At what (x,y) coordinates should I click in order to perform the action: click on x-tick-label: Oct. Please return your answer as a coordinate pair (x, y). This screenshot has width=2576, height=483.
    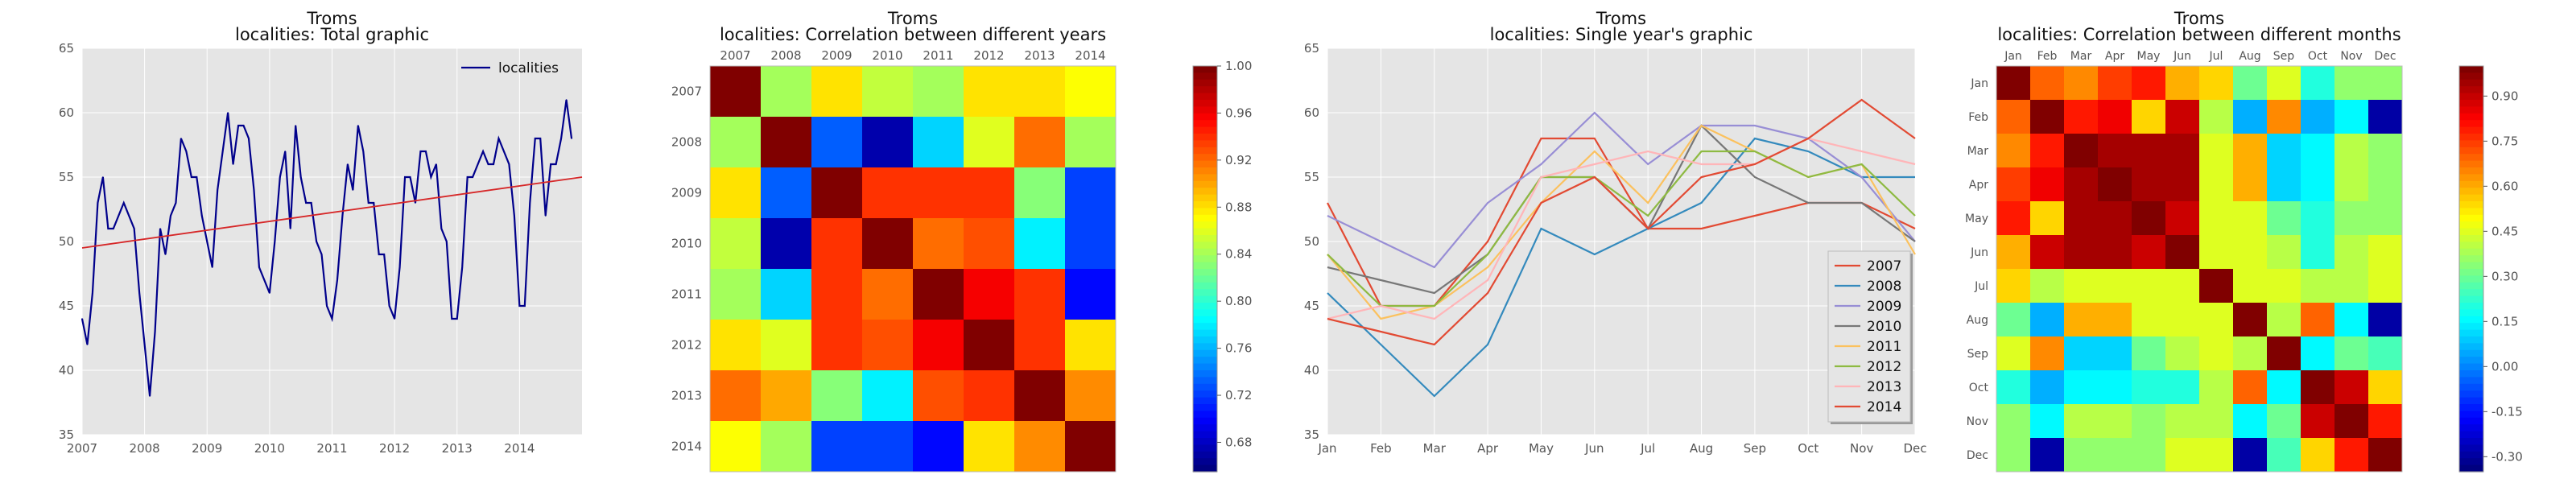
    Looking at the image, I should click on (1808, 448).